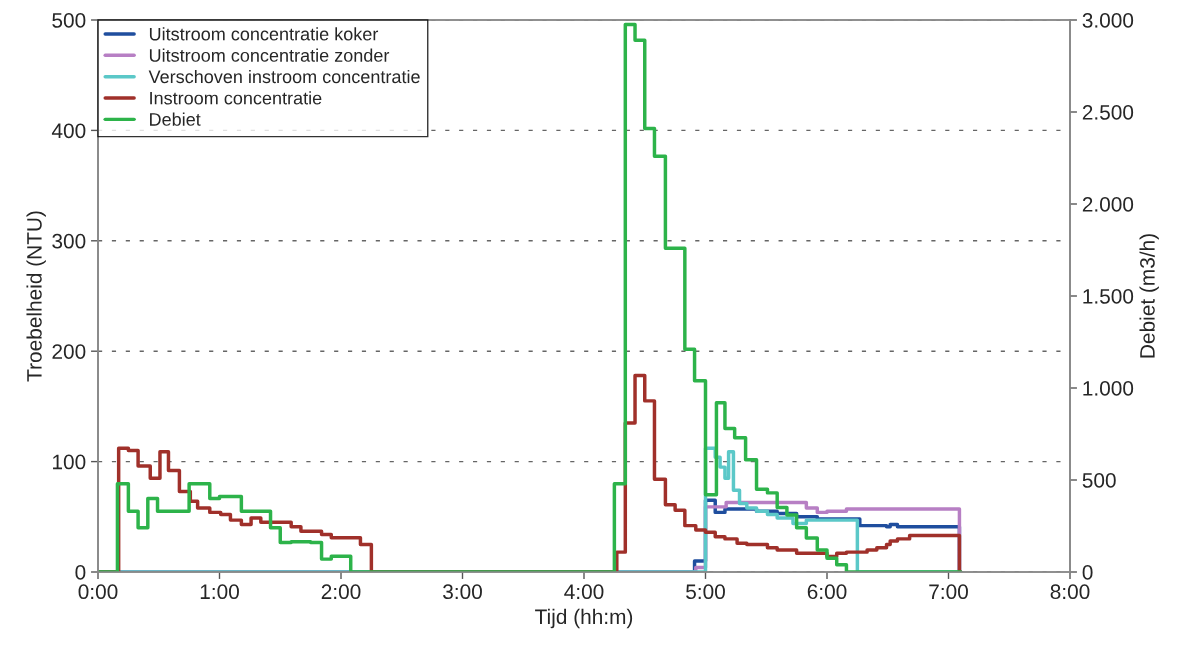  I want to click on y-tick-label: 100, so click(69, 462).